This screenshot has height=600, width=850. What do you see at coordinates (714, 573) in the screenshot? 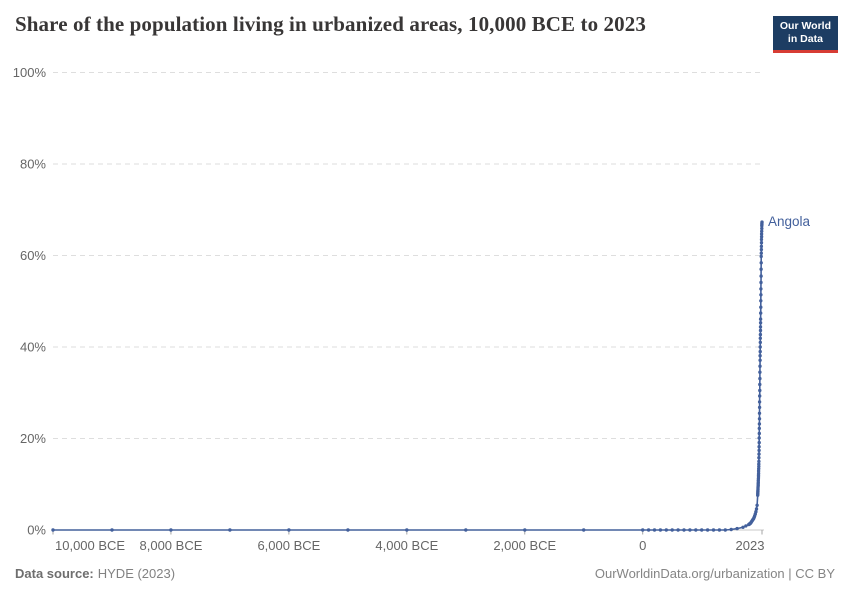
I see `credit-link: OurWorldinData.org/urbanization | CC BY` at bounding box center [714, 573].